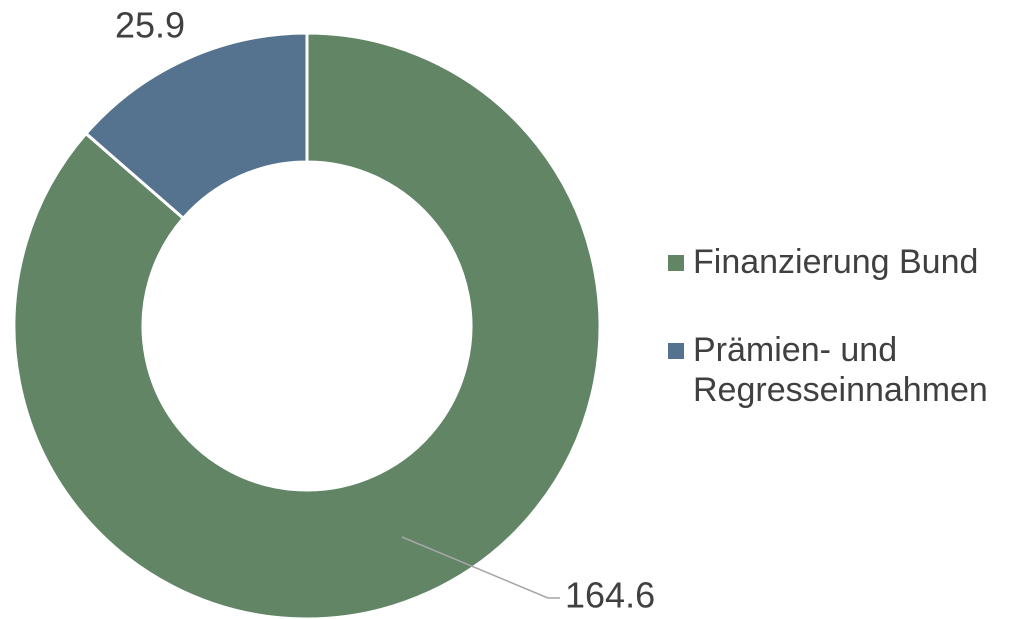 This screenshot has height=619, width=1023. I want to click on data-label: 164.6, so click(610, 595).